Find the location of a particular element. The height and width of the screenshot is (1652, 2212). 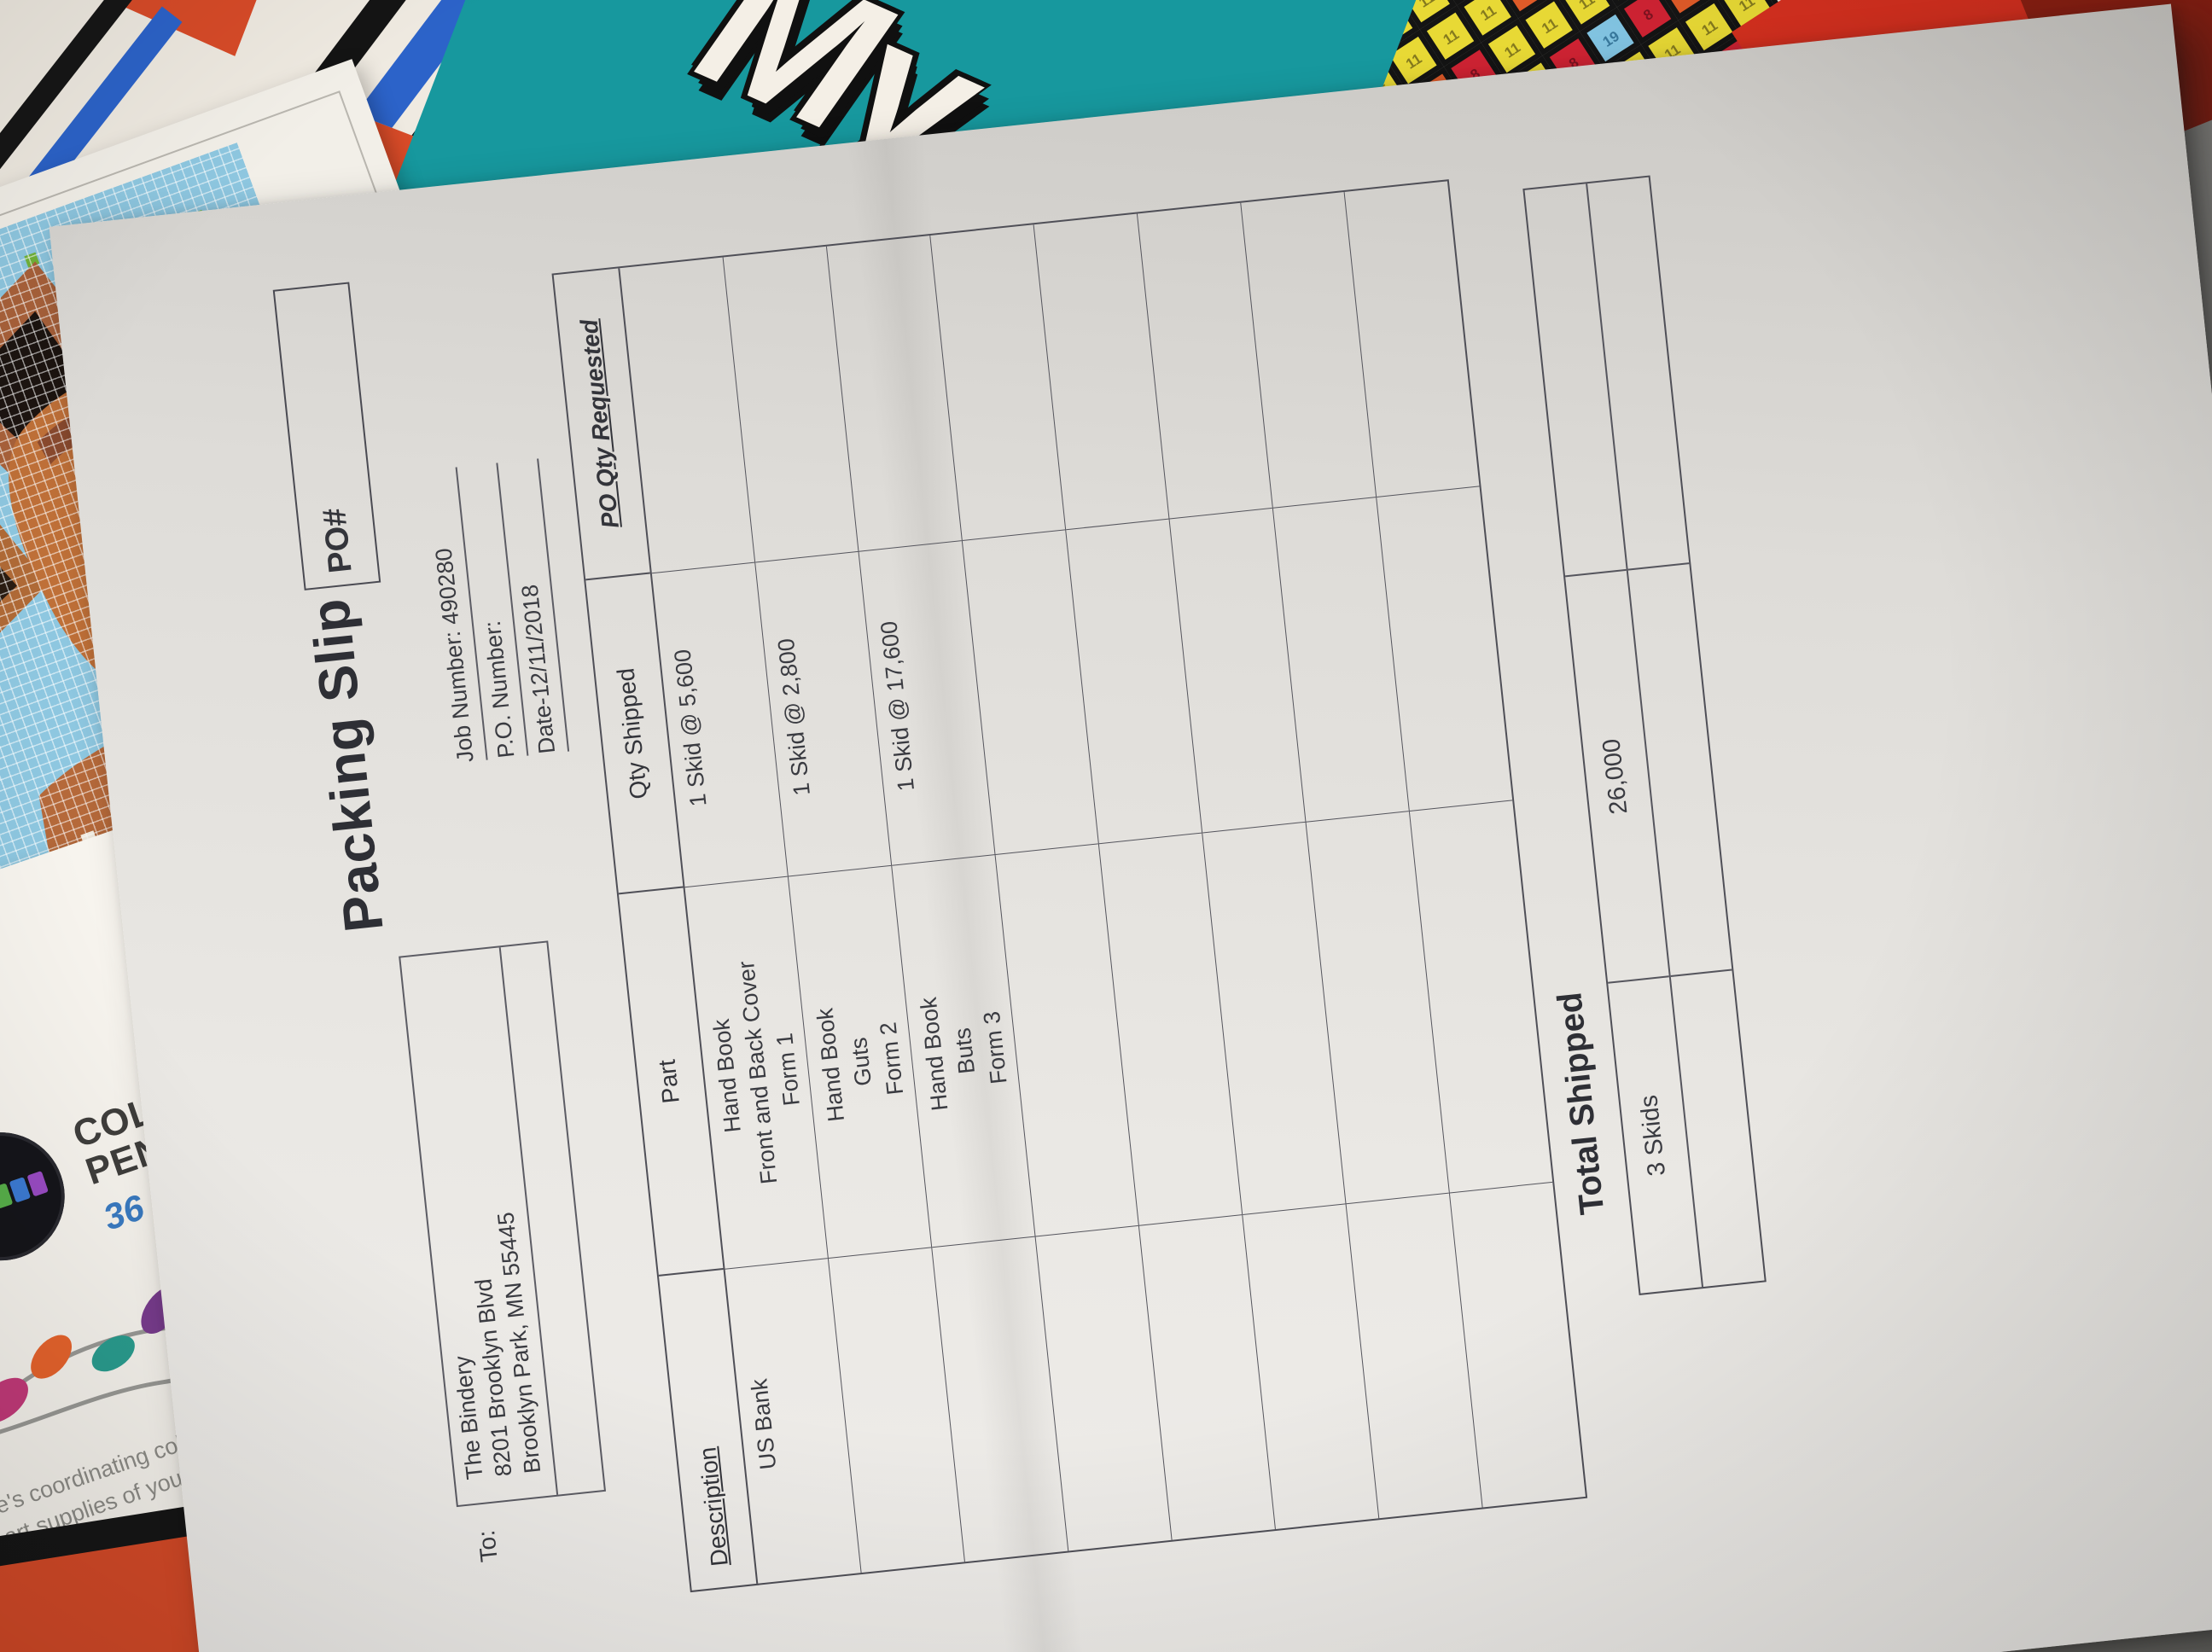

total-shipped-table: 3 Skids 26,000 is located at coordinates (1644, 735).